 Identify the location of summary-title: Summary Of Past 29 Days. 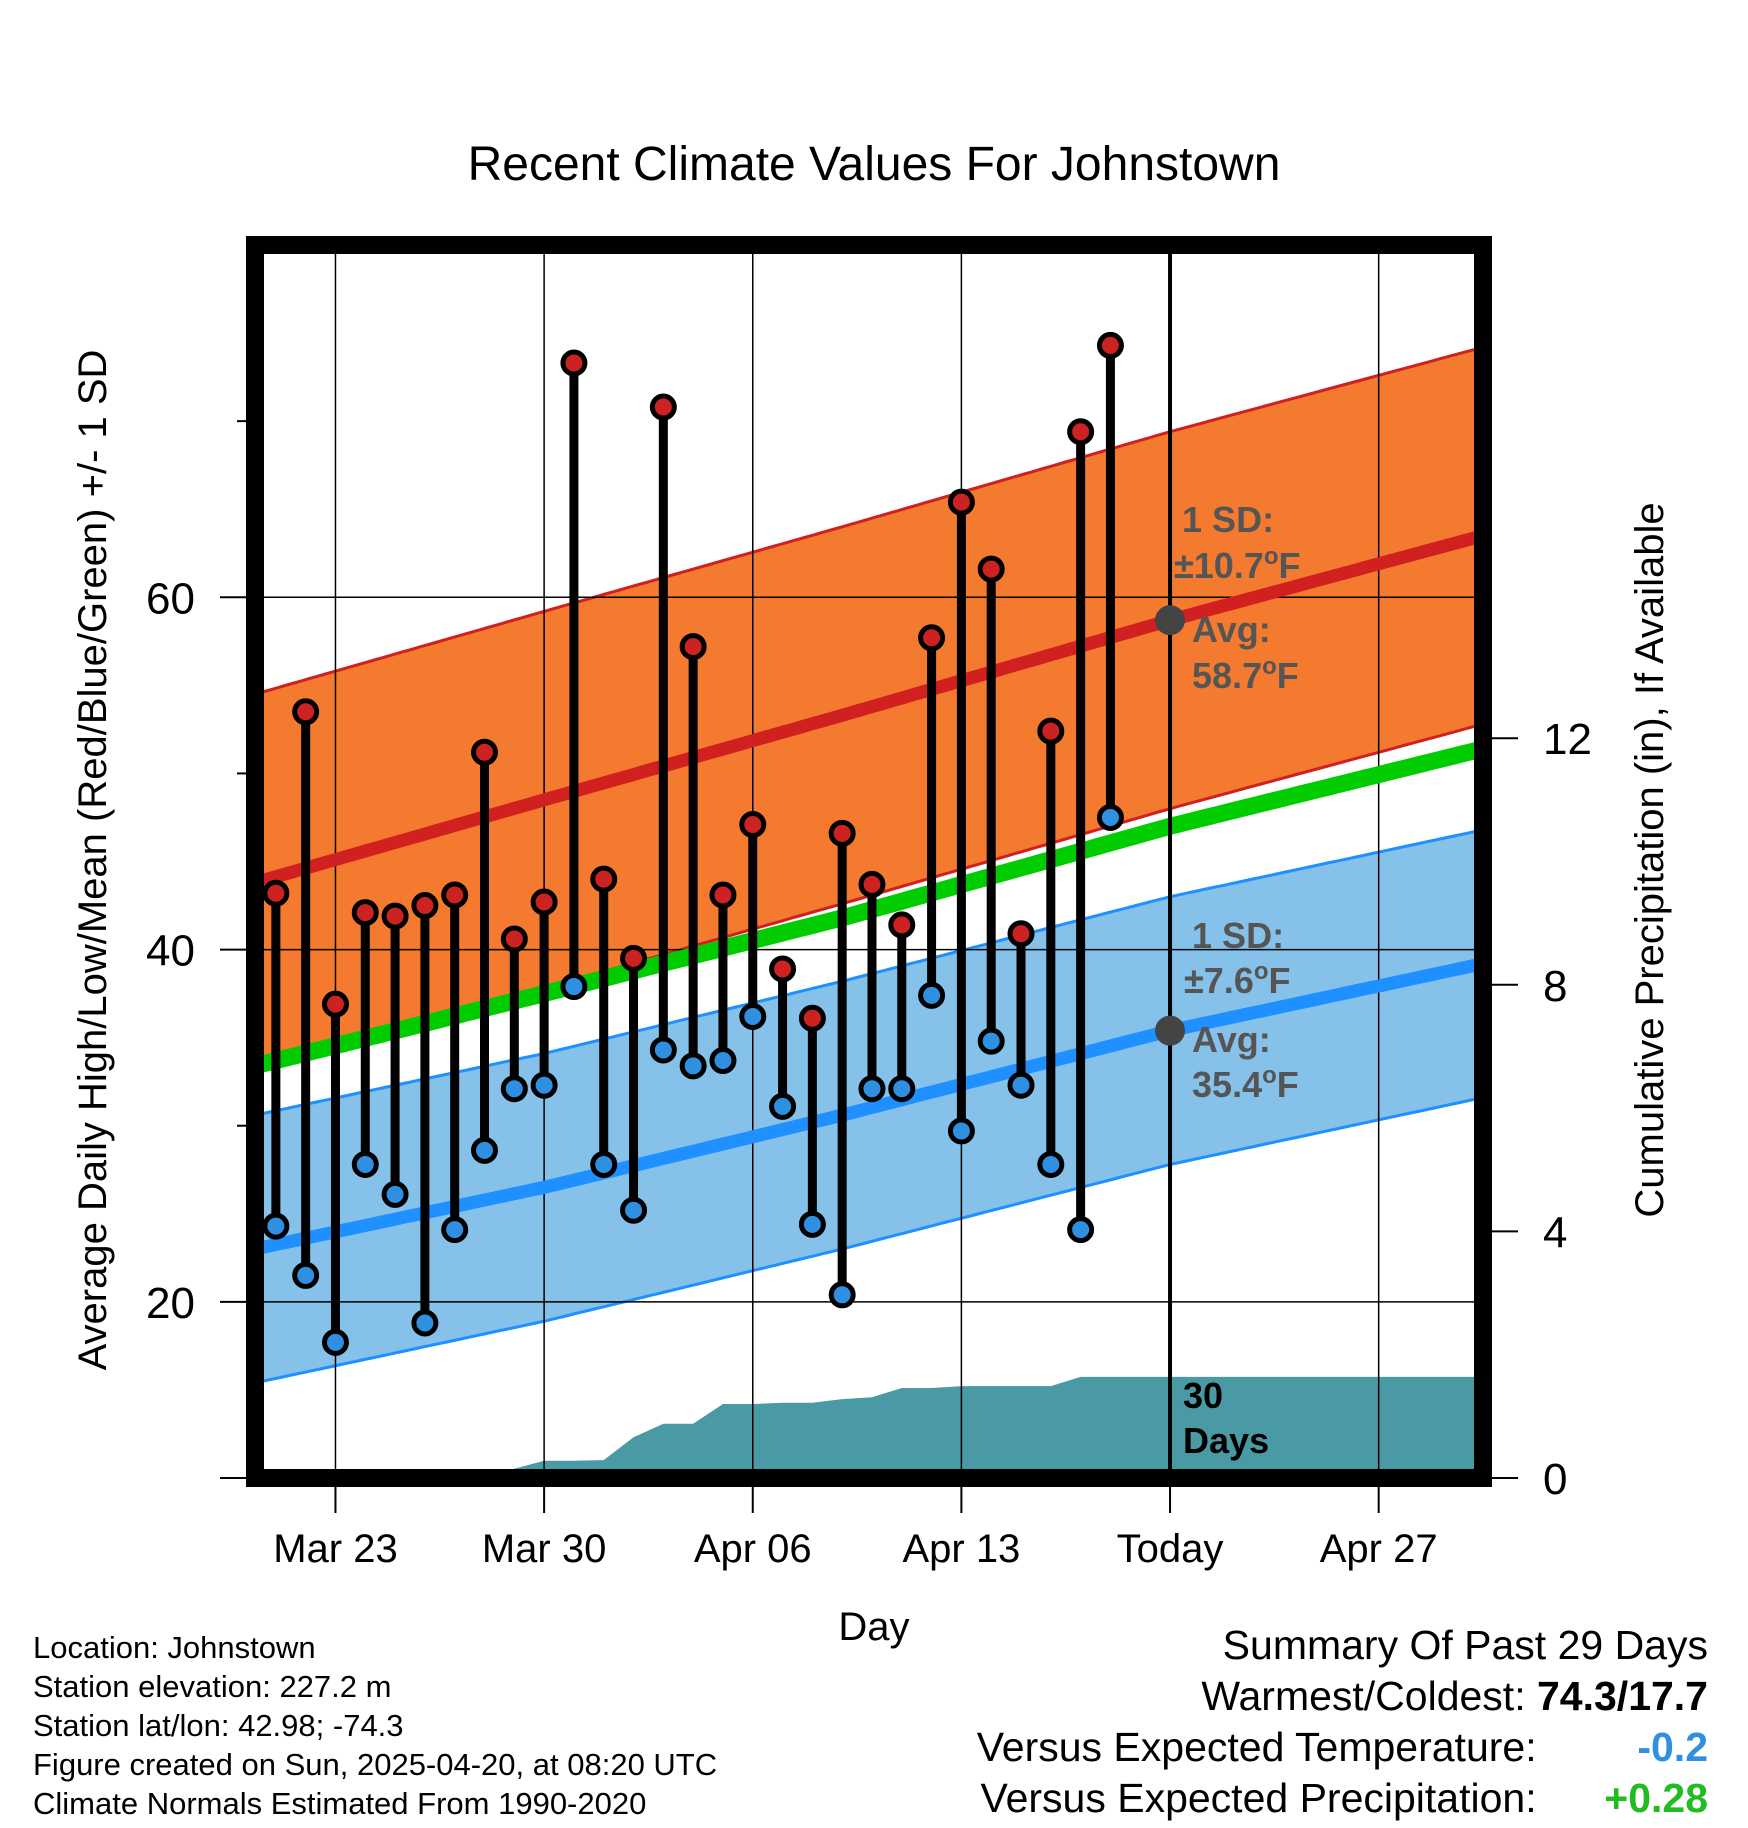
(1465, 1645).